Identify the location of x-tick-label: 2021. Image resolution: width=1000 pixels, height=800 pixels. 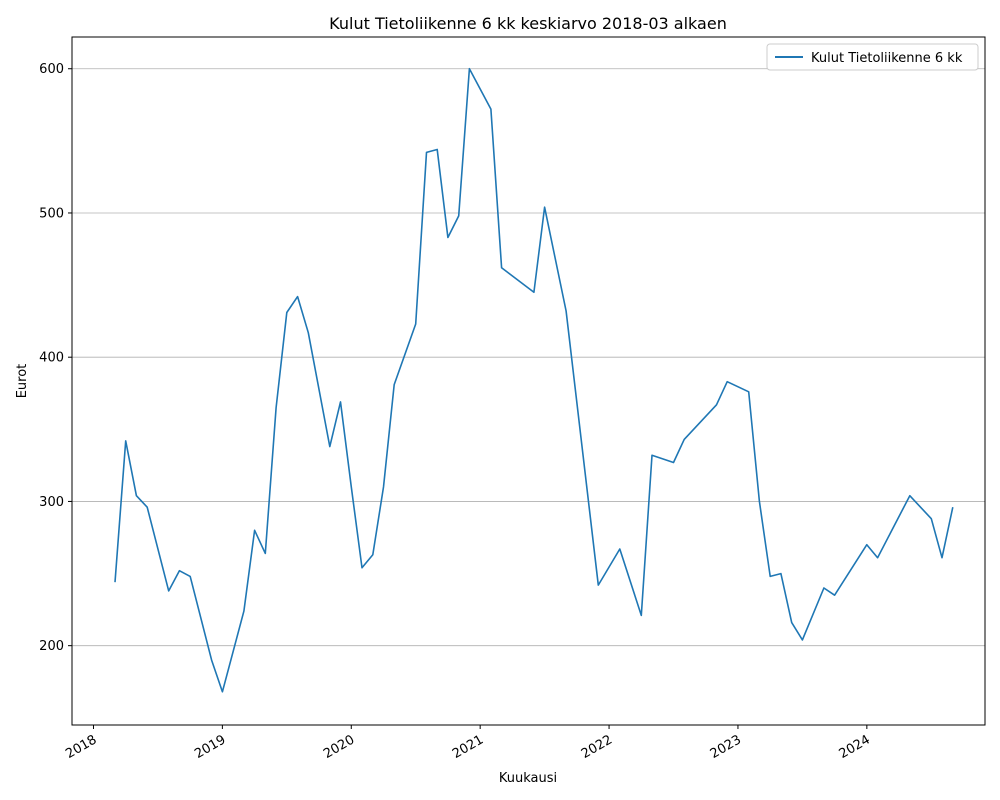
(468, 747).